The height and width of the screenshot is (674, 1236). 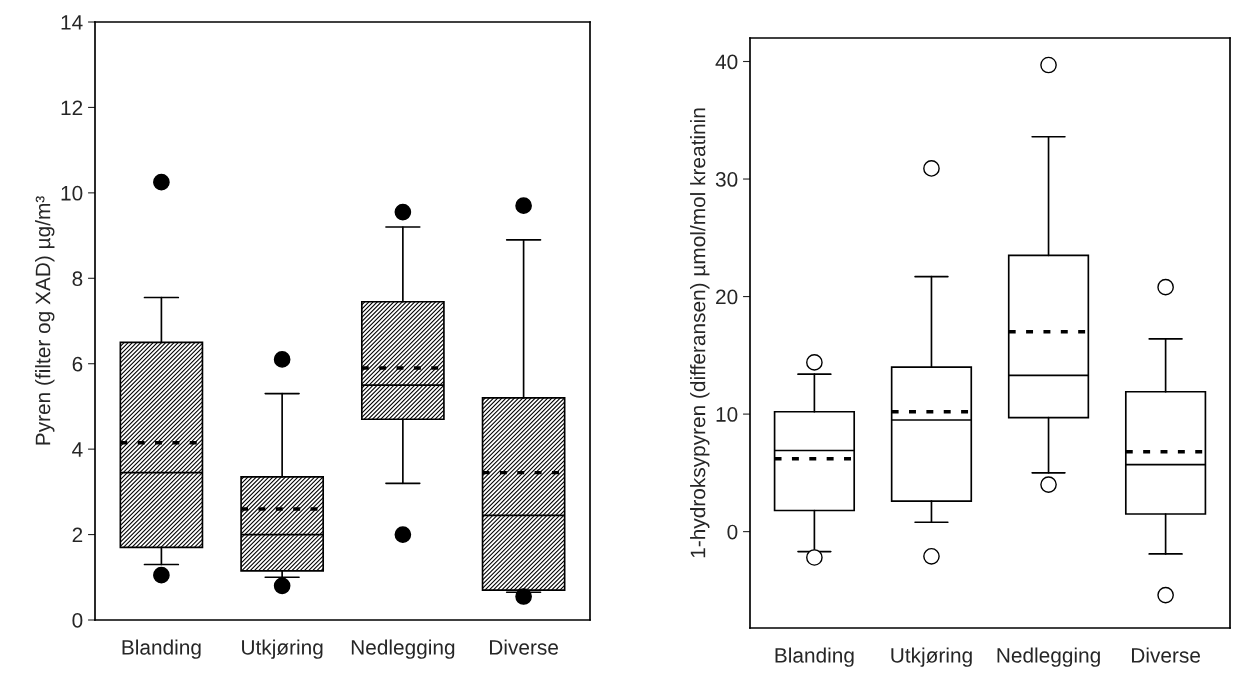 I want to click on y-tick-label: 6, so click(x=77, y=364).